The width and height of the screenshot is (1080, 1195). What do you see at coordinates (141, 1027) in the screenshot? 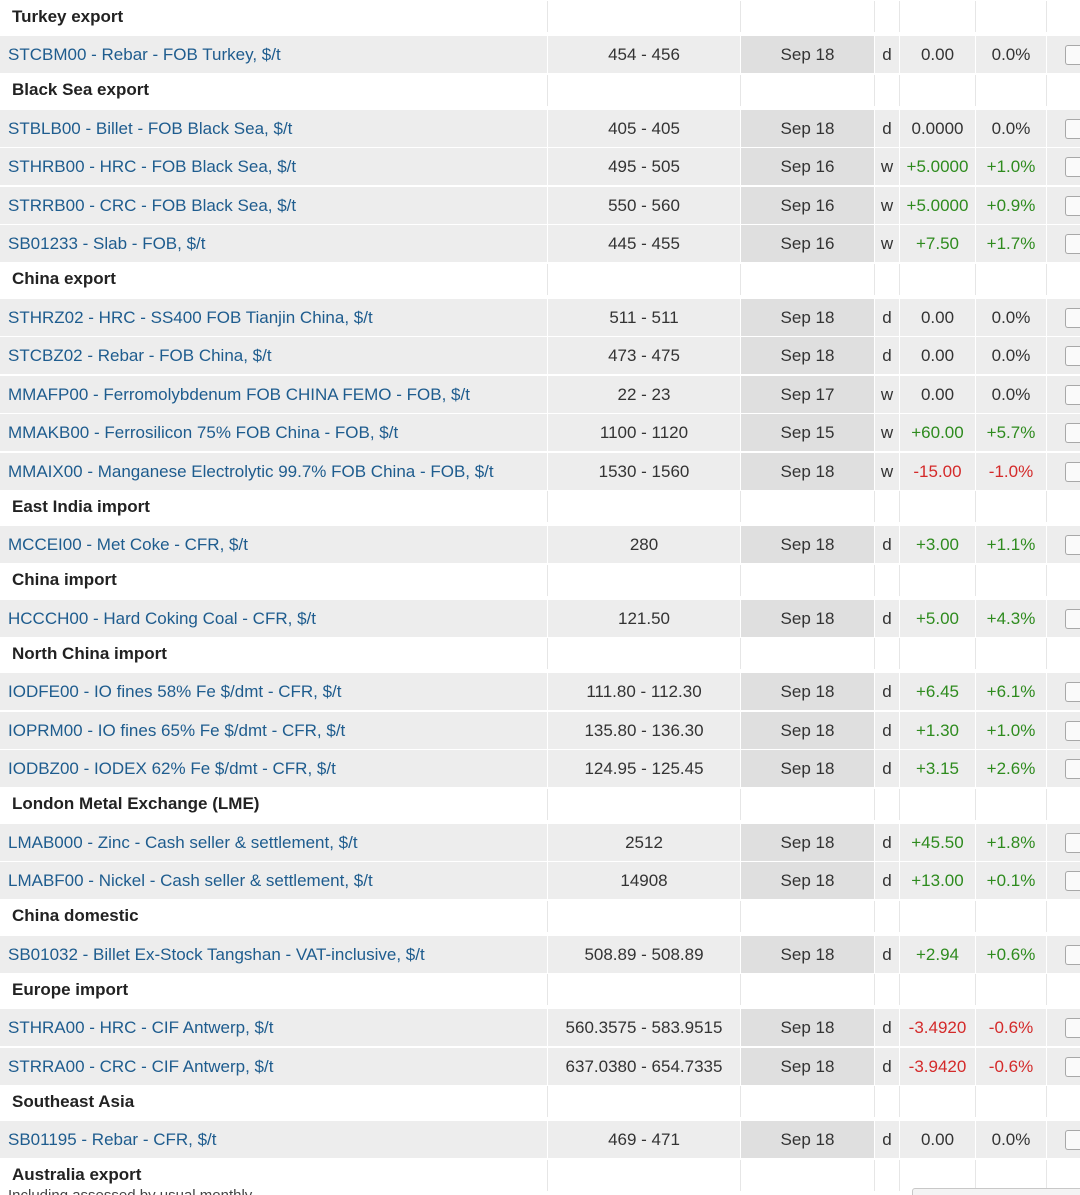
I see `symbol-link: STHRA00 - HRC - CIF Antwerp, $/t` at bounding box center [141, 1027].